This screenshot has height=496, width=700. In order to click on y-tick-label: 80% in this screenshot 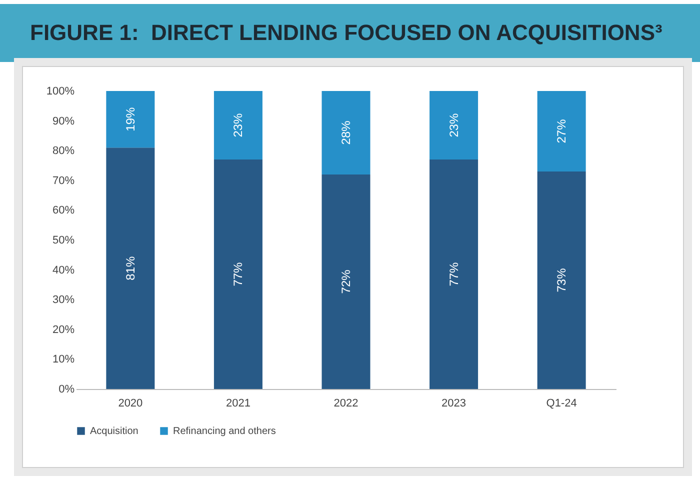, I will do `click(63, 151)`.